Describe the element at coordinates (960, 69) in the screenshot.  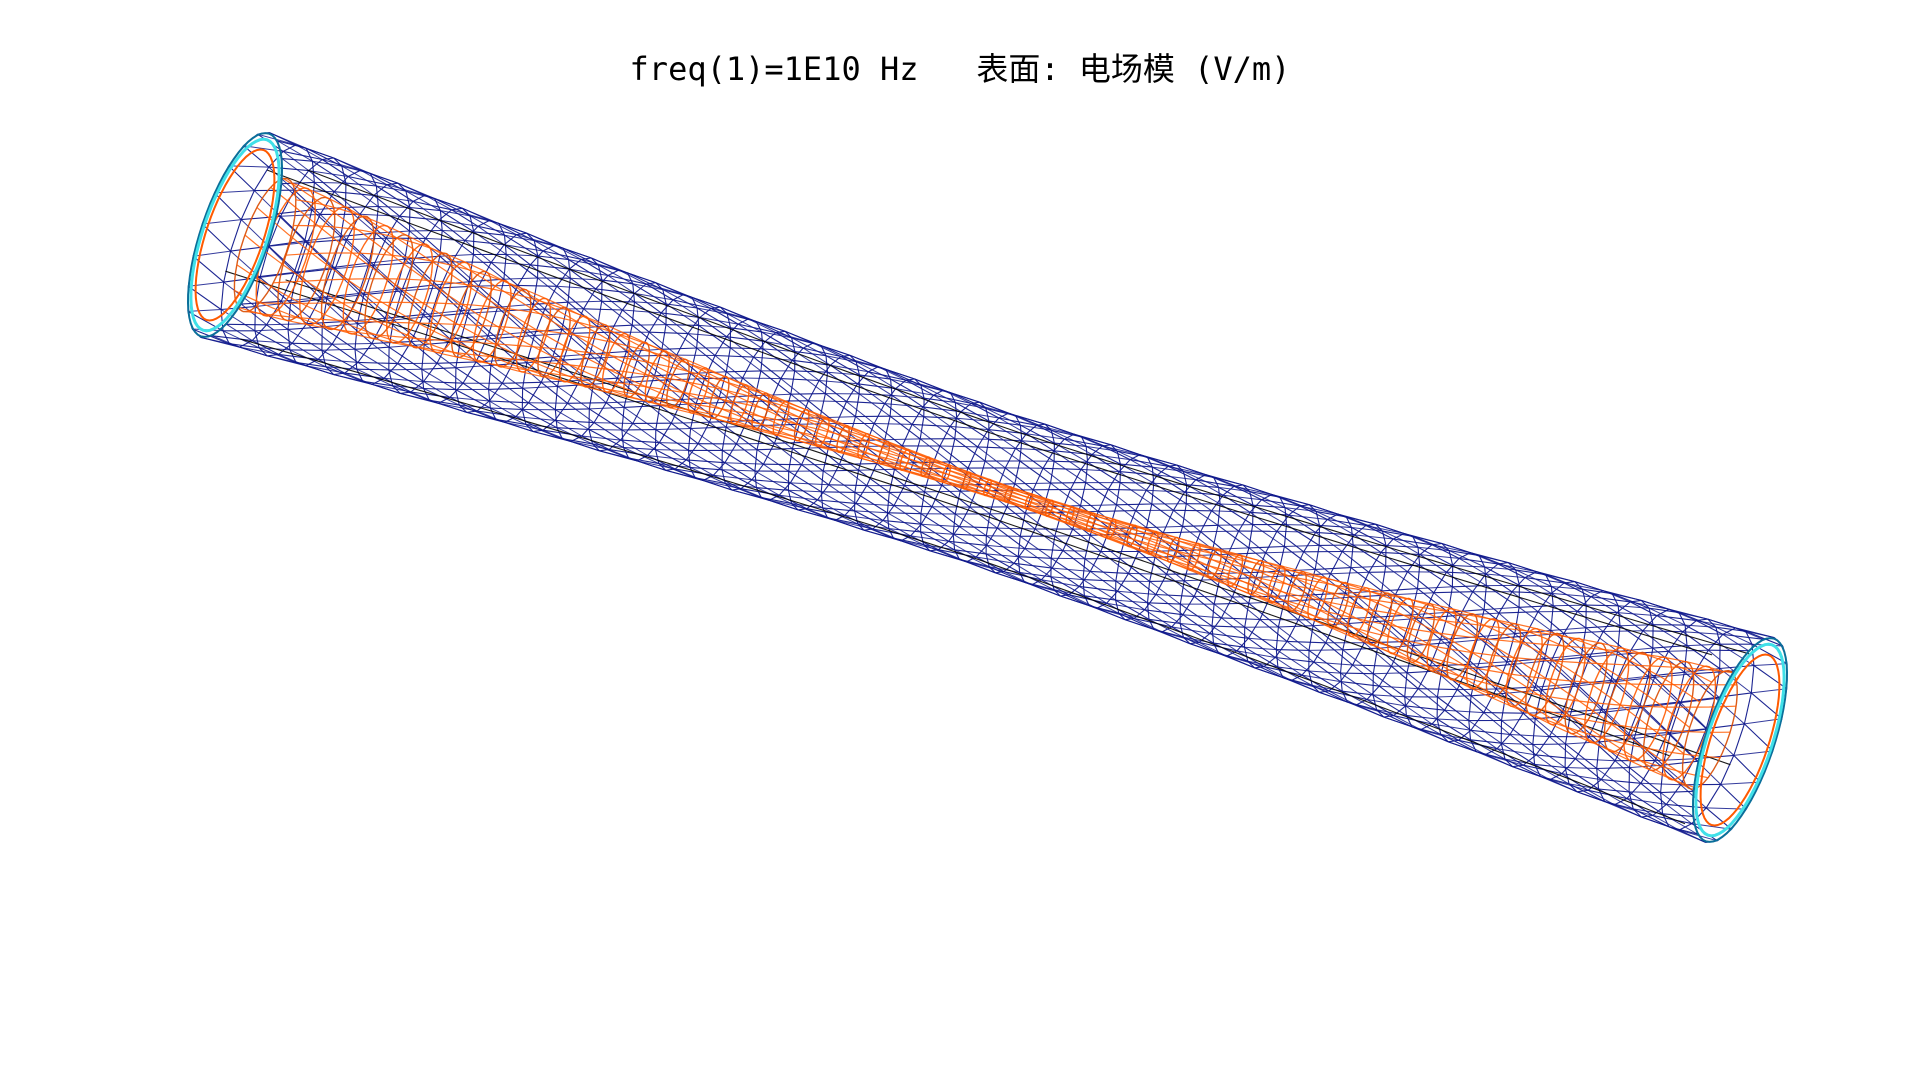
I see `plot-title: freq(1)=1E10 Hz 表面: 电场模 (V/m)` at that location.